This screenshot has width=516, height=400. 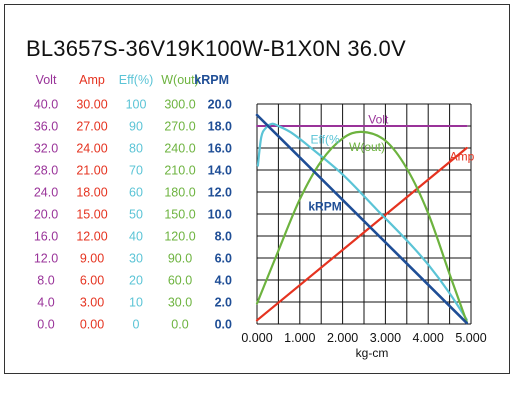 What do you see at coordinates (91, 193) in the screenshot?
I see `amp-tick-label: 18.00` at bounding box center [91, 193].